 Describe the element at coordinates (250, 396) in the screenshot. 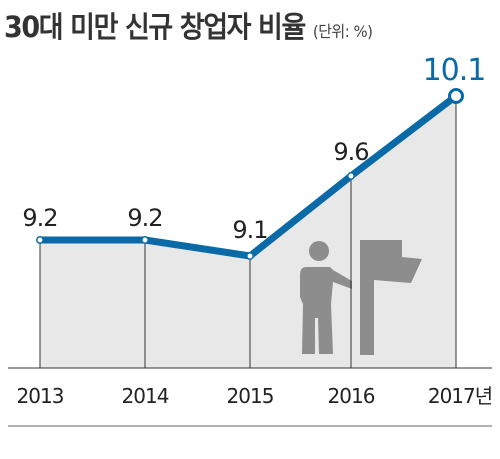

I see `x-tick-label-2: 2015` at that location.